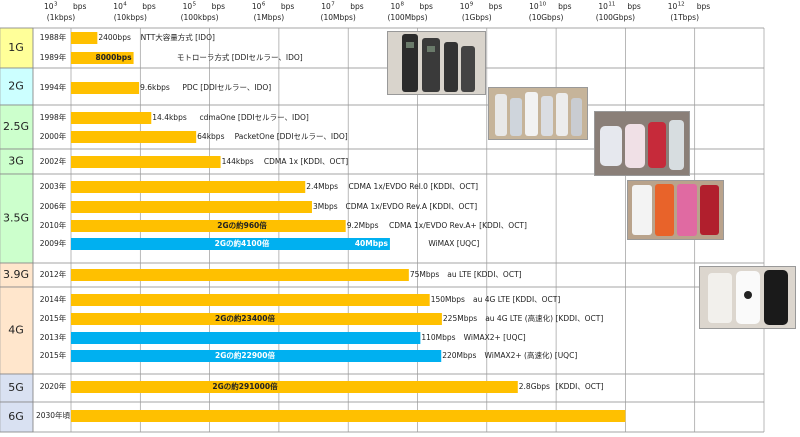 This screenshot has height=437, width=800. I want to click on system-label: au 4G LTE [KDDI、OCT], so click(516, 299).